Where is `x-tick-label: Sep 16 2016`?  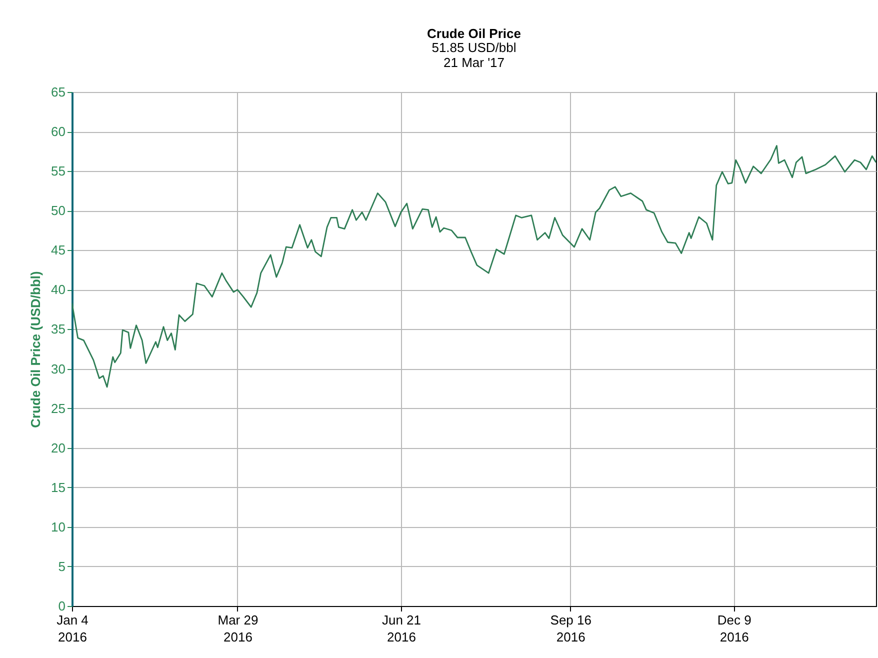 x-tick-label: Sep 16 2016 is located at coordinates (571, 628).